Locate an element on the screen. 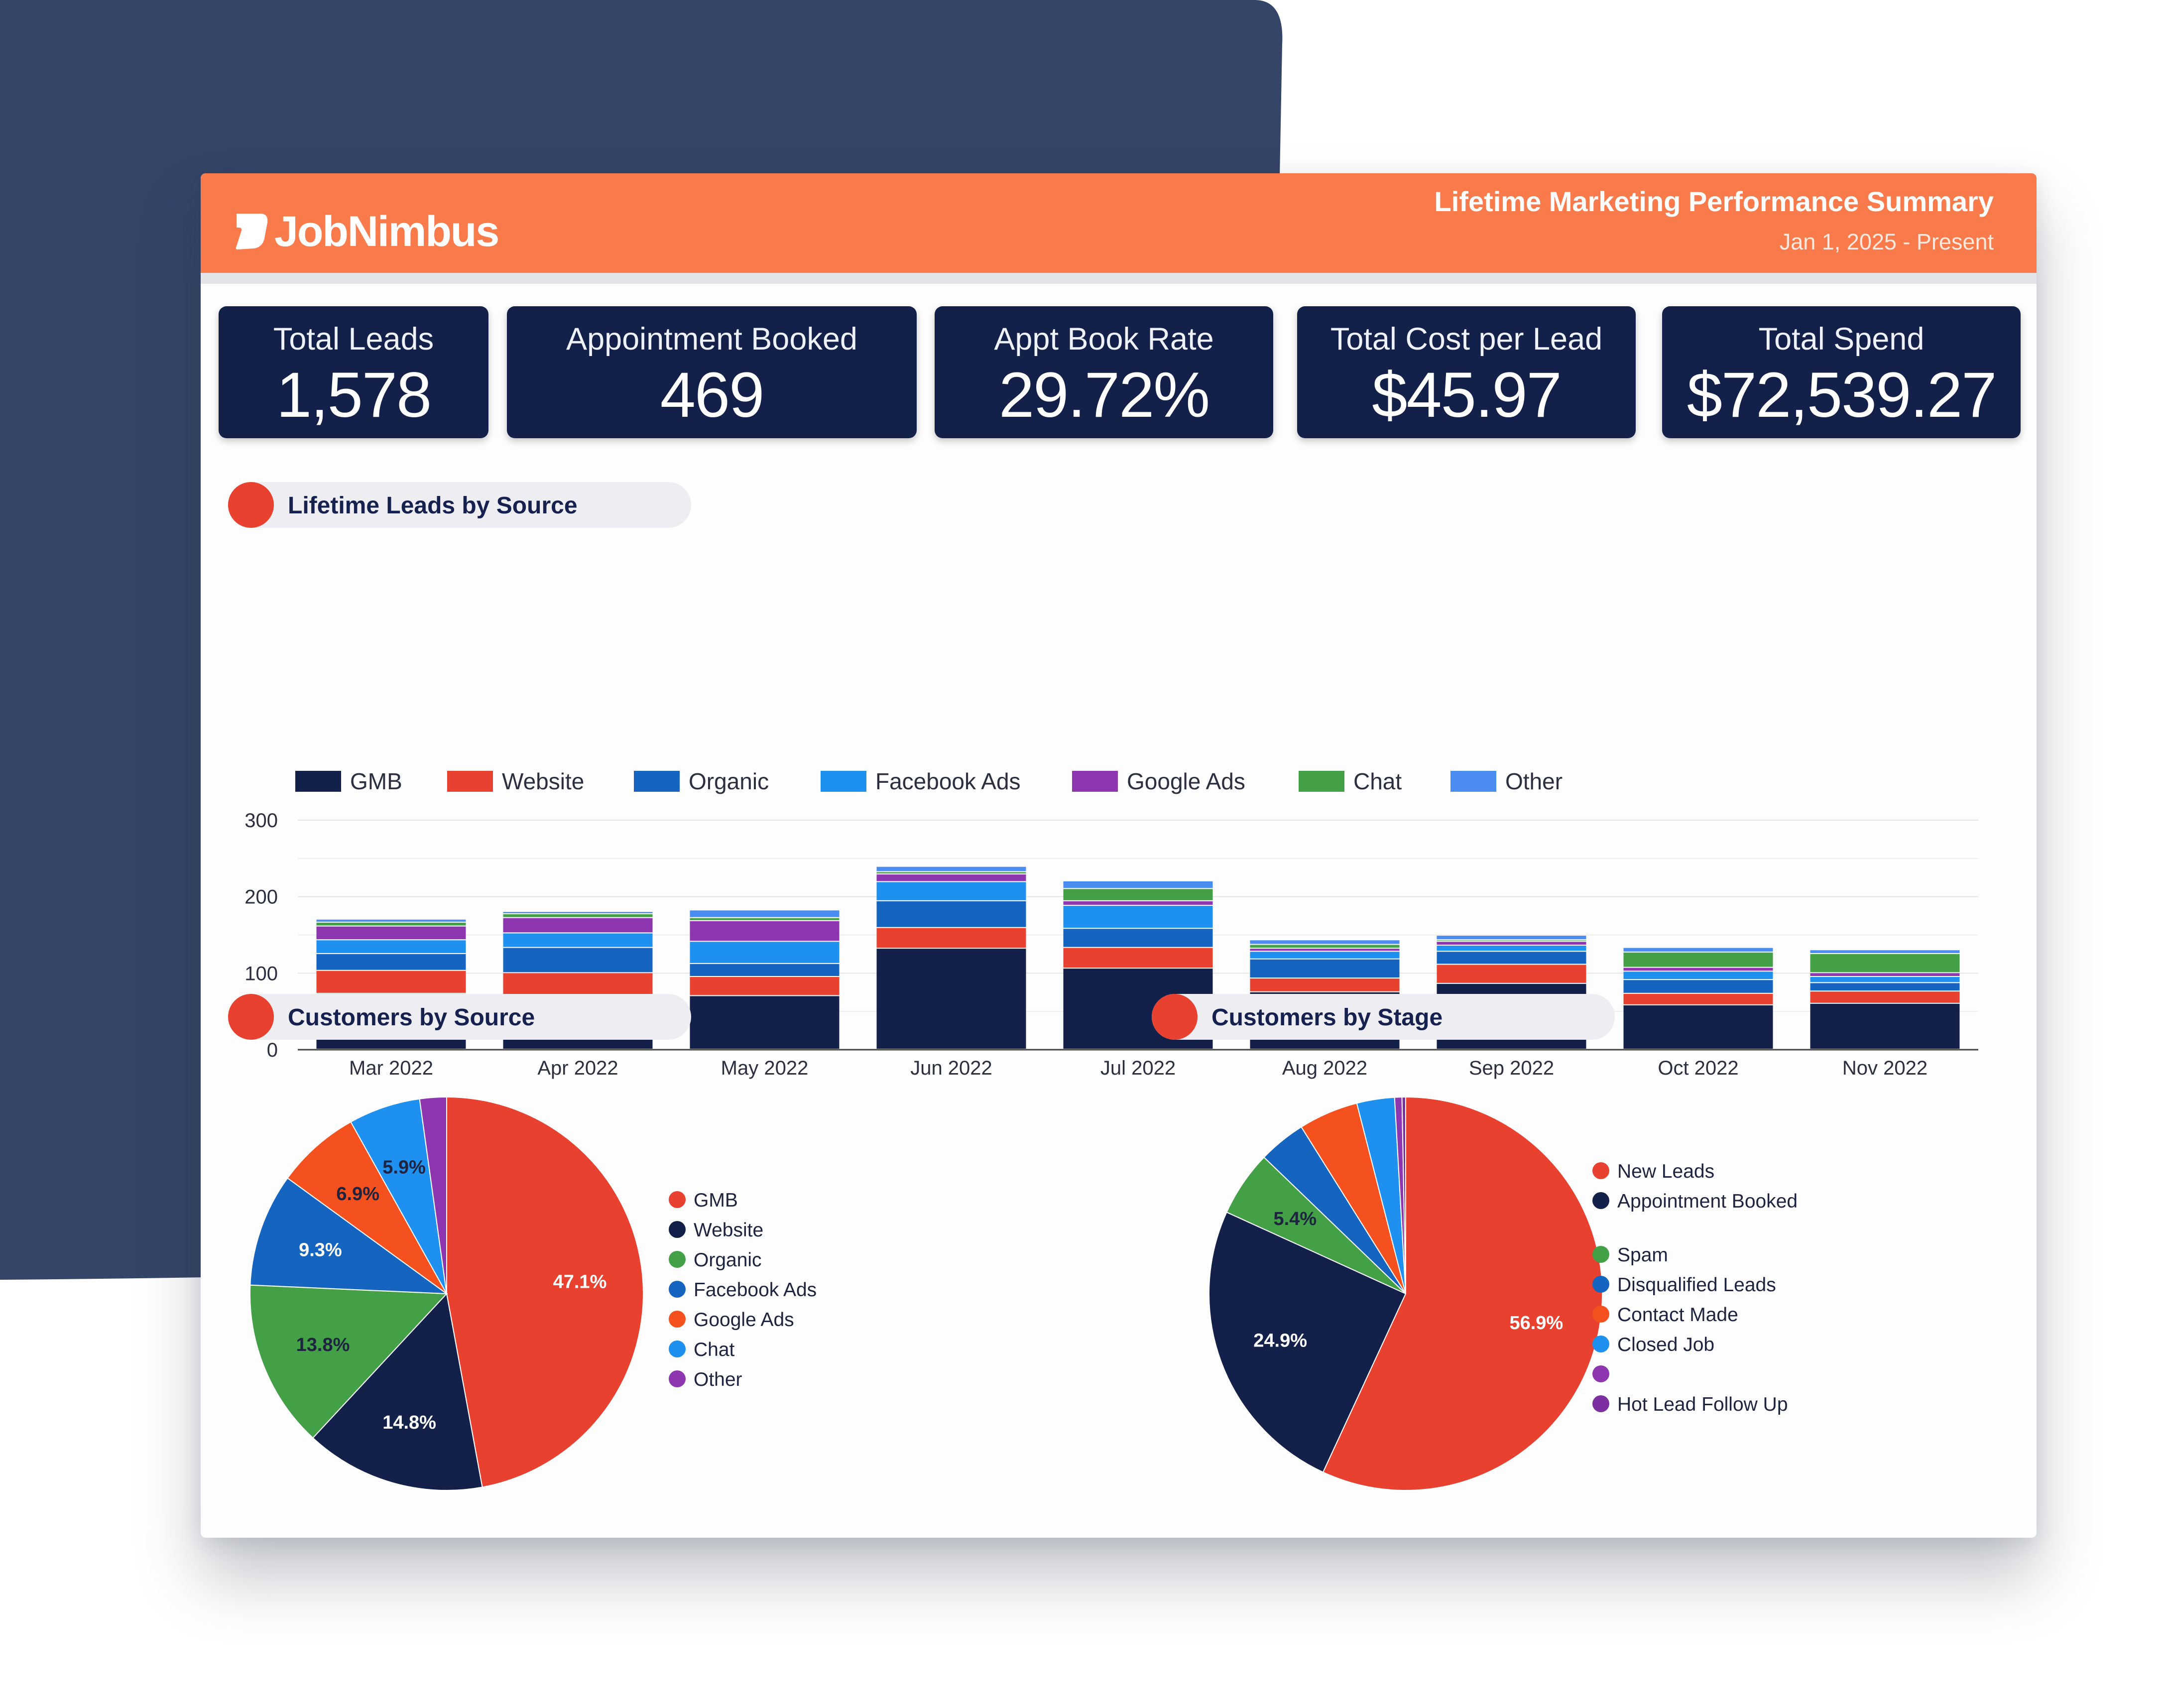 This screenshot has height=1708, width=2169. pie-slice-website is located at coordinates (397, 1391).